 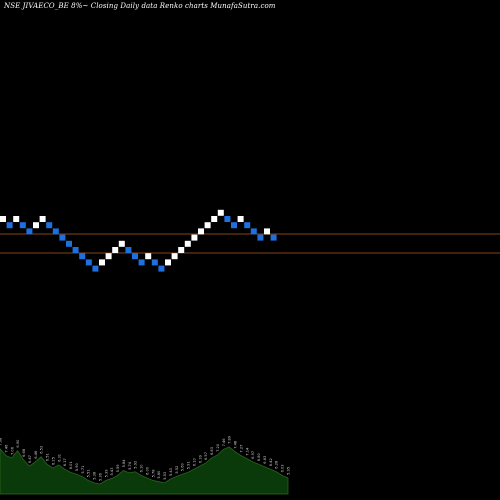 I want to click on volume-label-36: 6.57, so click(x=206, y=456).